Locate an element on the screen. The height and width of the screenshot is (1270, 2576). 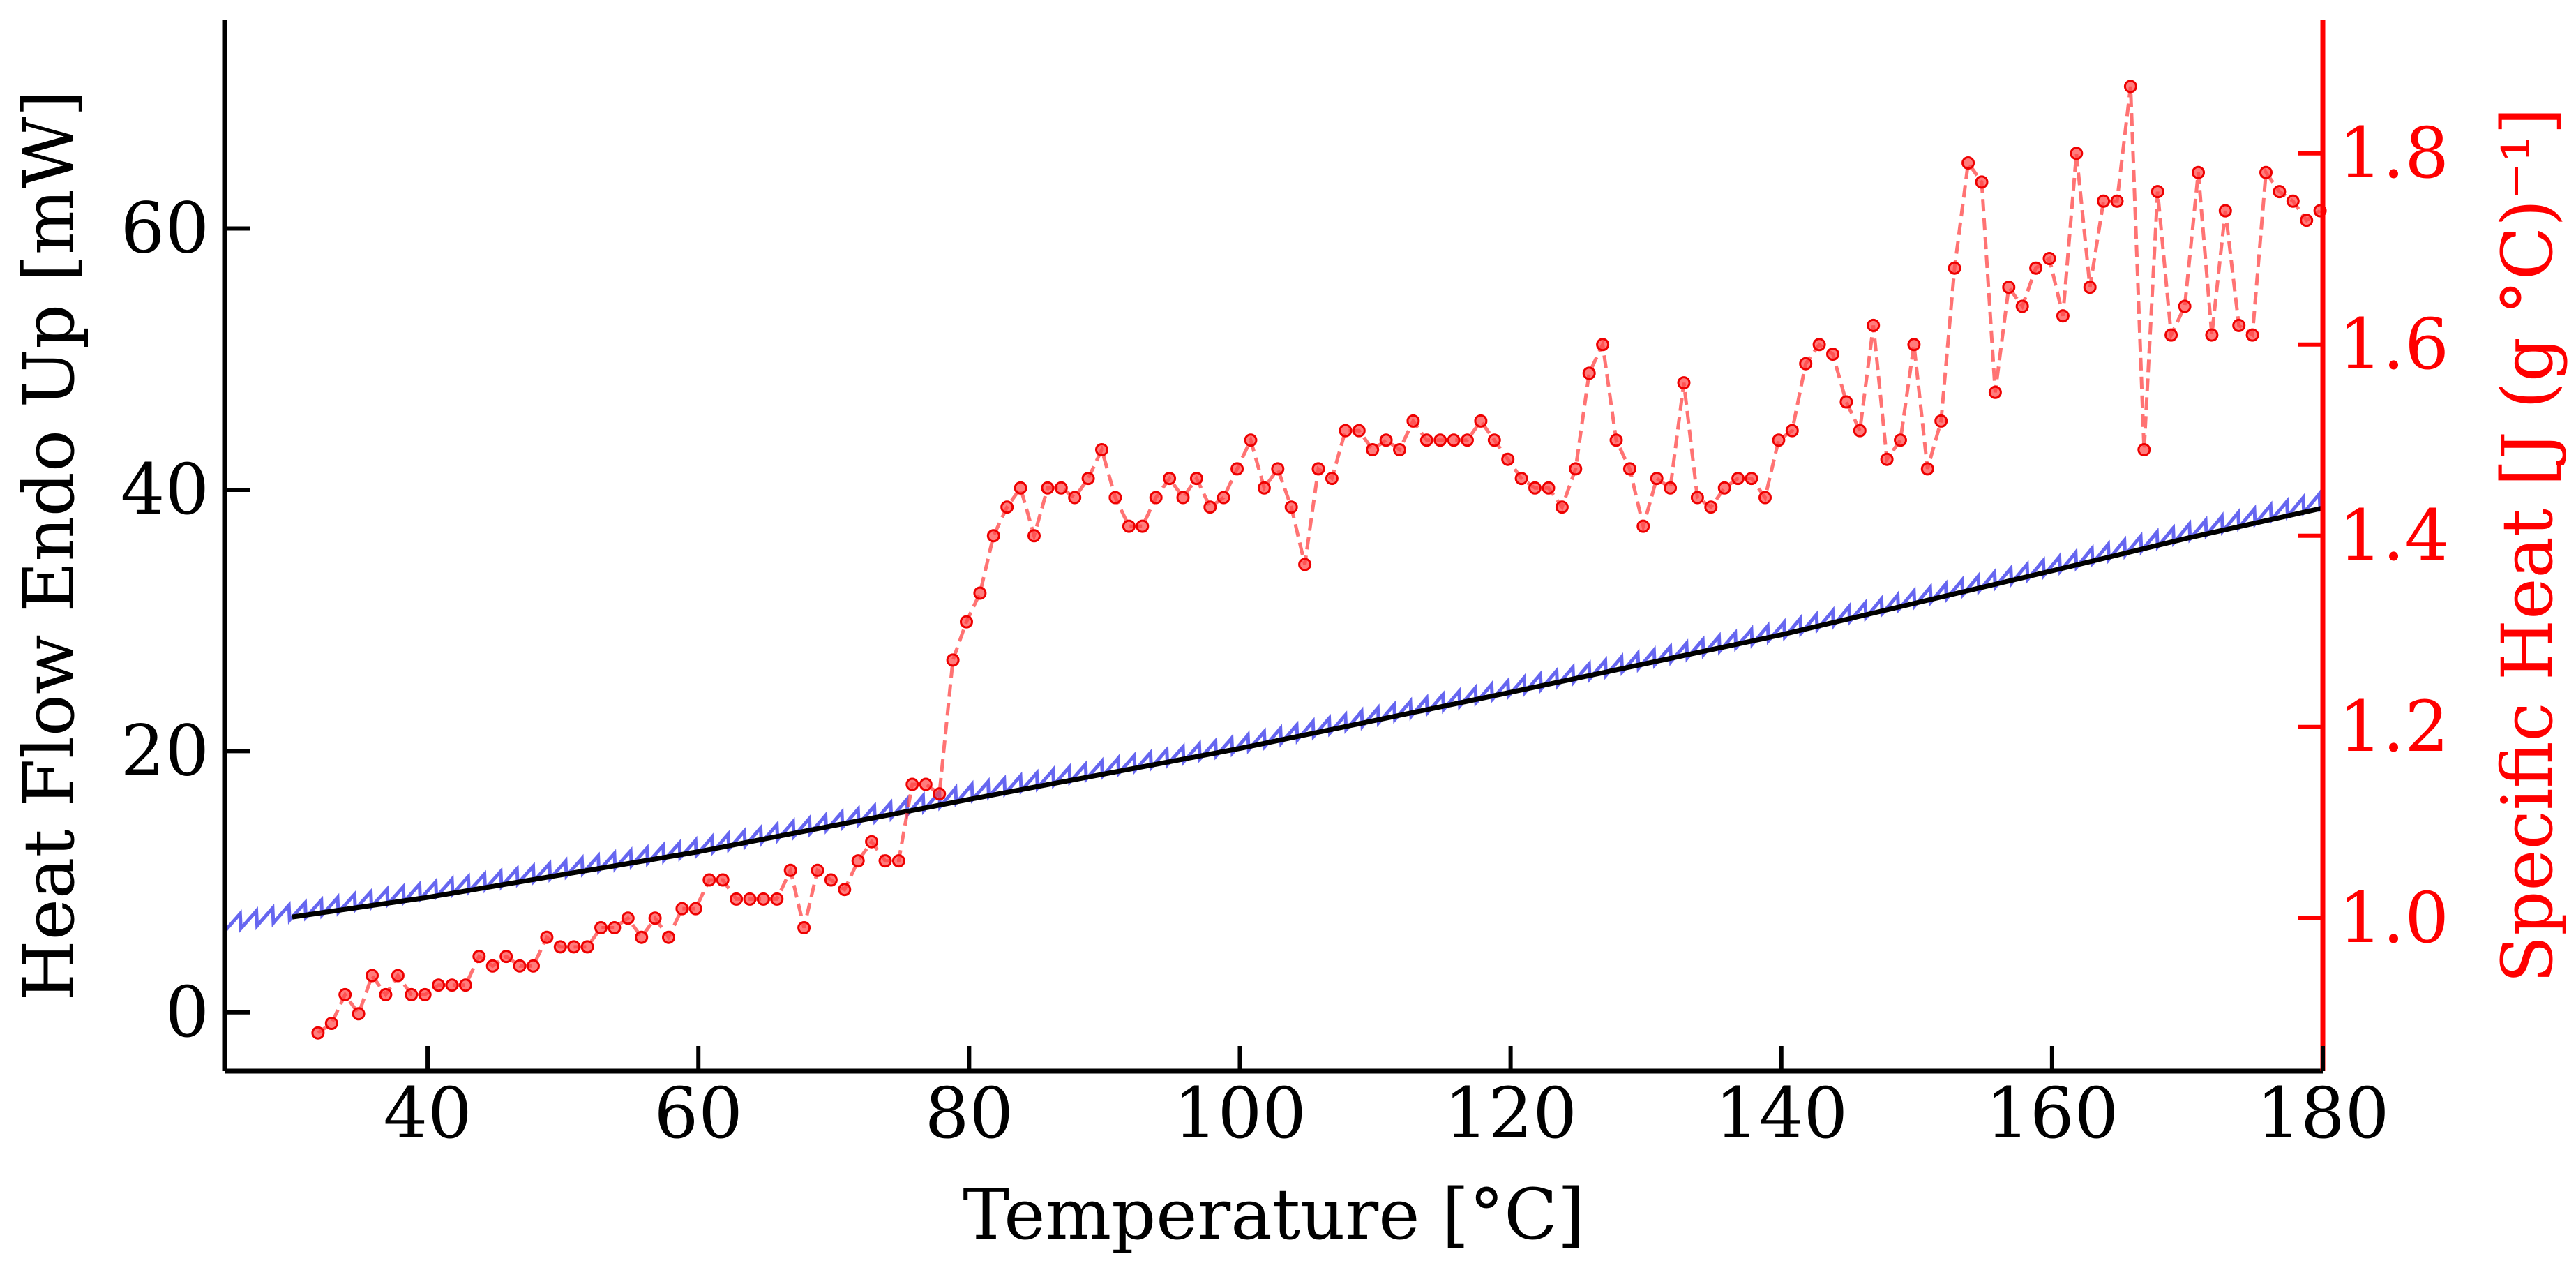
x-tick-label: 120 is located at coordinates (1510, 1113).